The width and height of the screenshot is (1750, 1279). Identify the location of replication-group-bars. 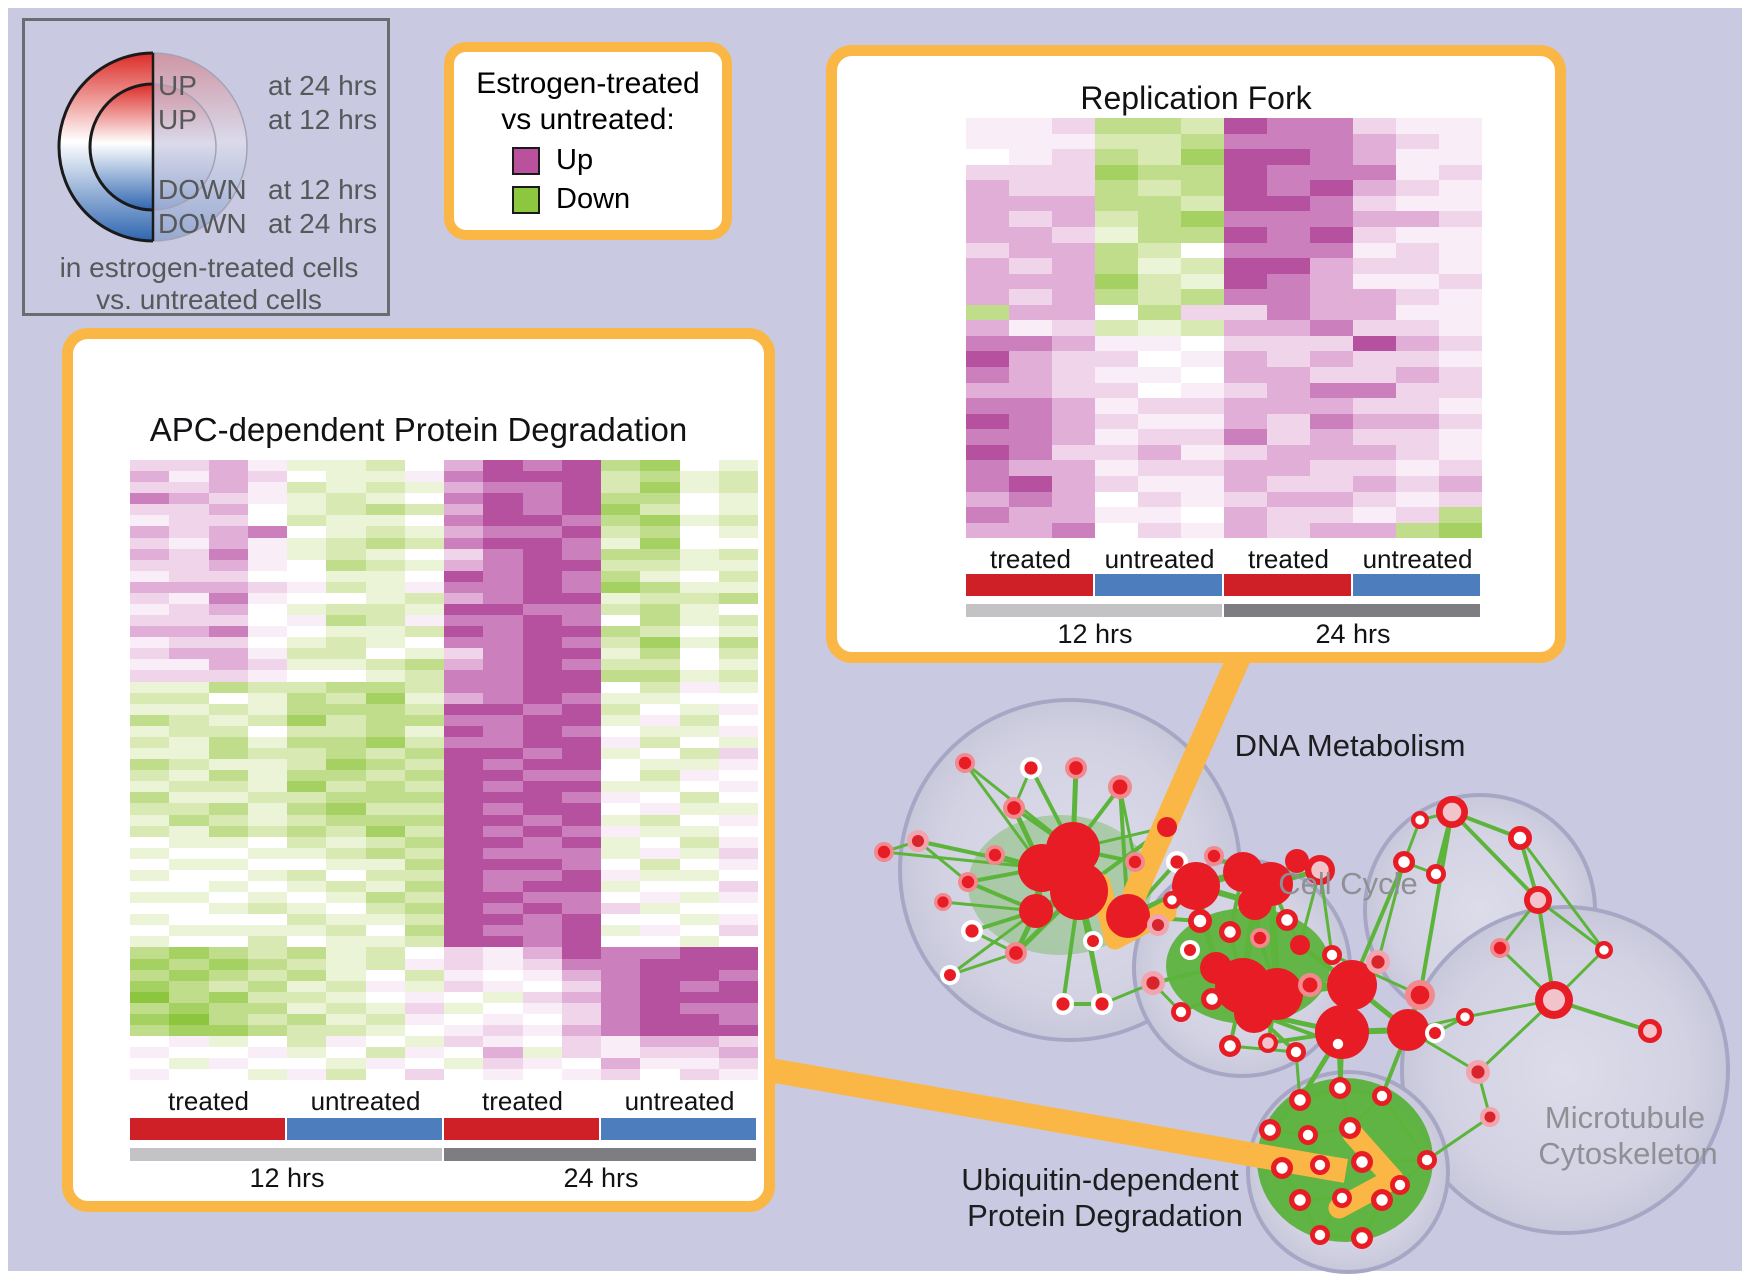
(1224, 585).